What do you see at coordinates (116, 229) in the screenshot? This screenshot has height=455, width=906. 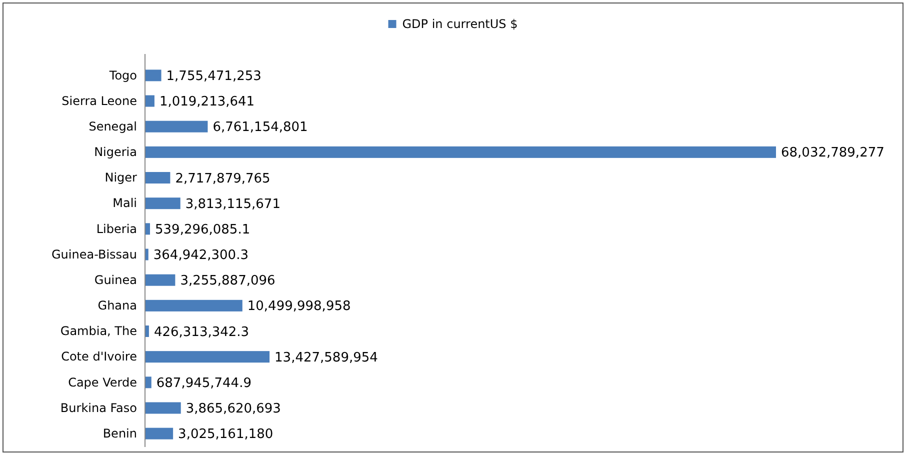 I see `y-tick-label: Liberia` at bounding box center [116, 229].